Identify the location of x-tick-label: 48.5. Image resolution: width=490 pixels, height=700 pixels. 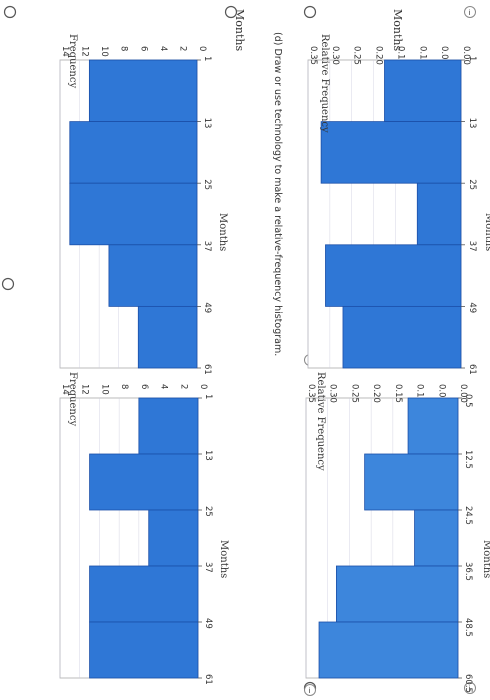
(468, 627).